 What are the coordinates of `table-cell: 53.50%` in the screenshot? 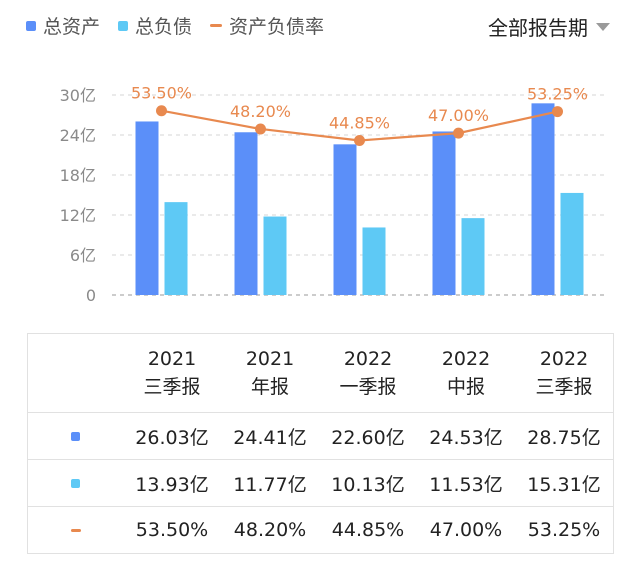 It's located at (172, 530).